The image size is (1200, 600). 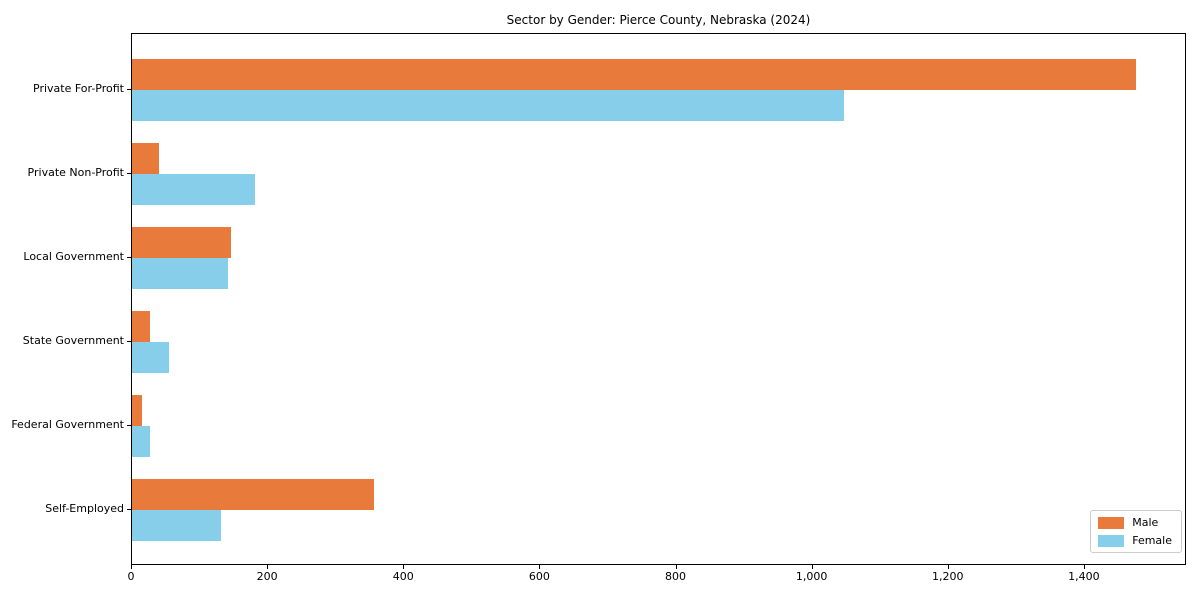 I want to click on x-tick-label: 800, so click(x=675, y=576).